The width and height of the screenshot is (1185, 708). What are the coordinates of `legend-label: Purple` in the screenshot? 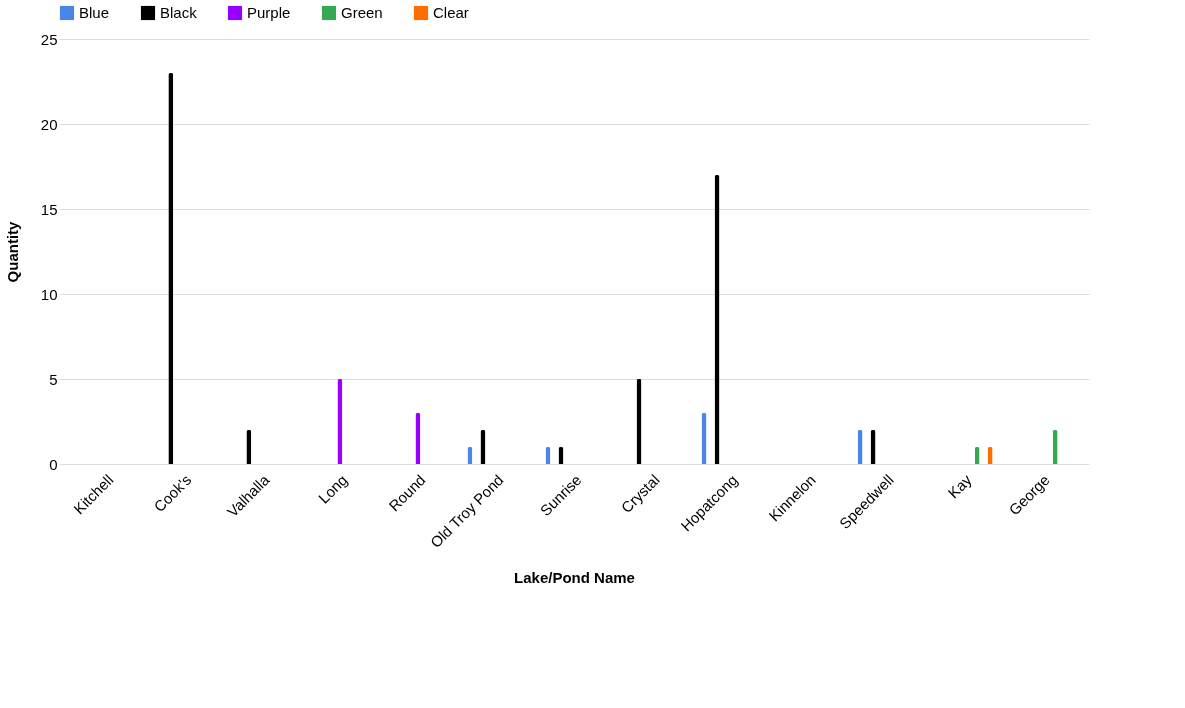 It's located at (269, 12).